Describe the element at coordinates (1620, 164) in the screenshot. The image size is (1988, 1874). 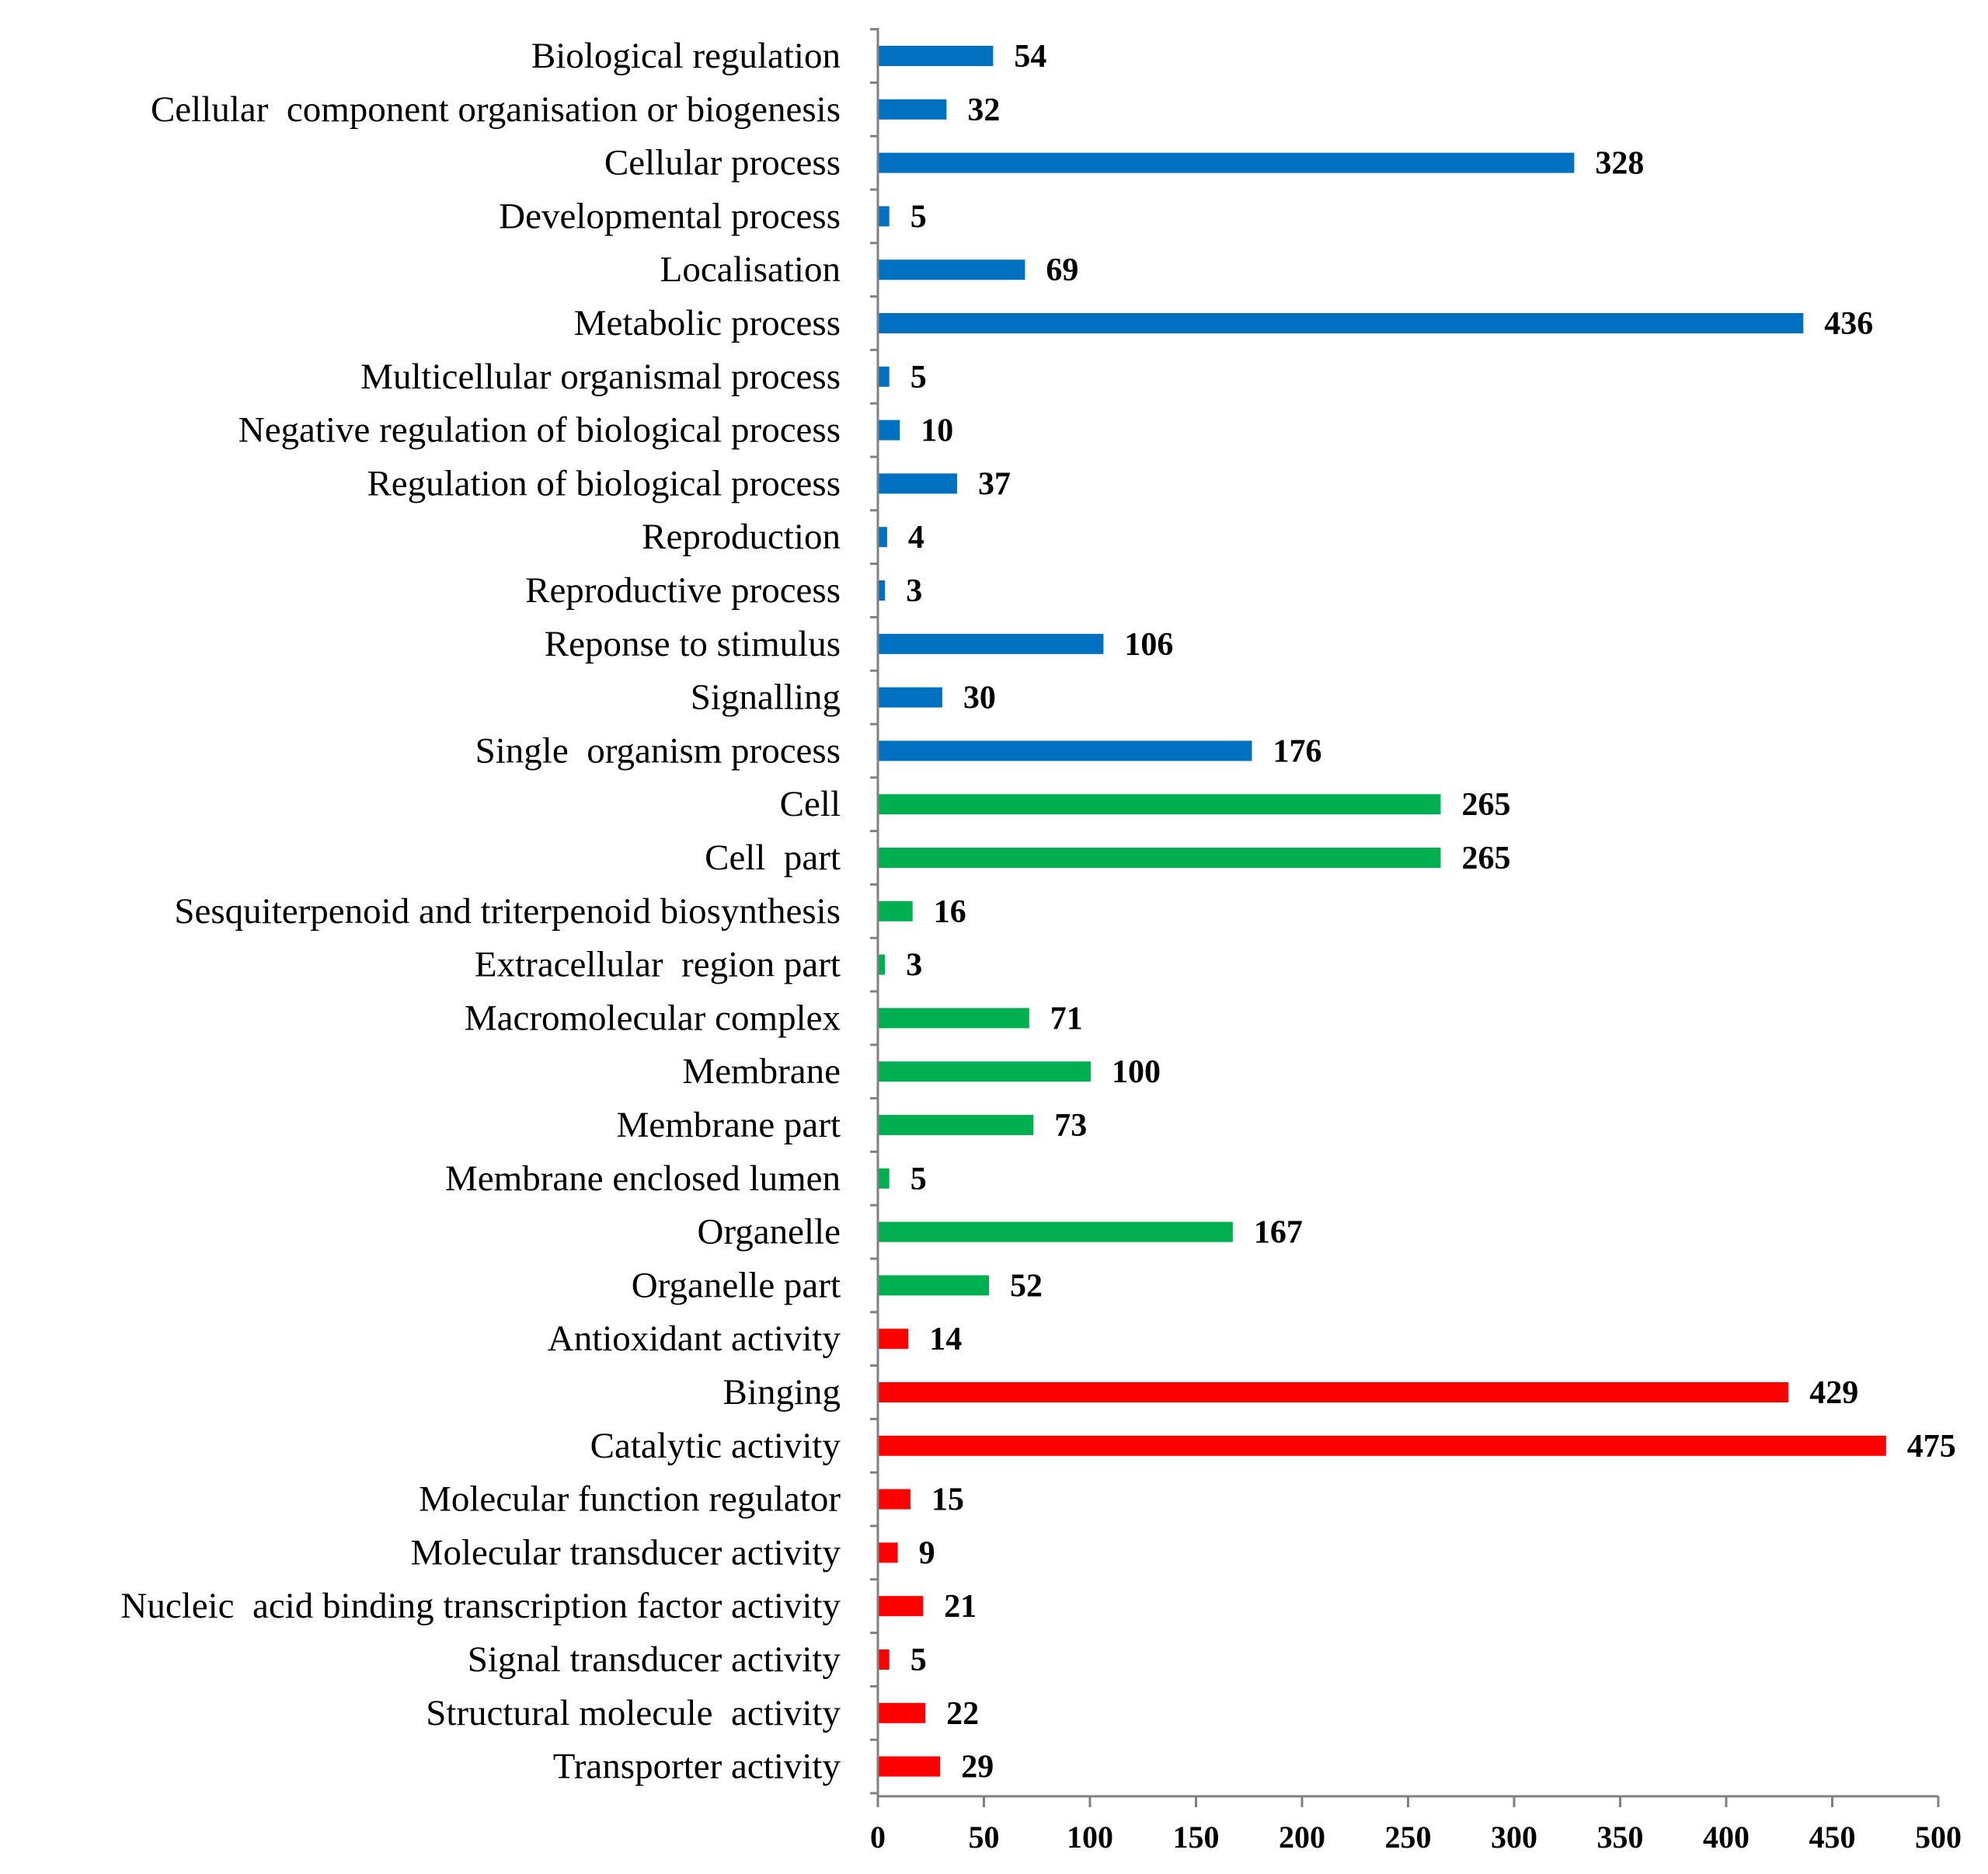
I see `value-label: 328` at that location.